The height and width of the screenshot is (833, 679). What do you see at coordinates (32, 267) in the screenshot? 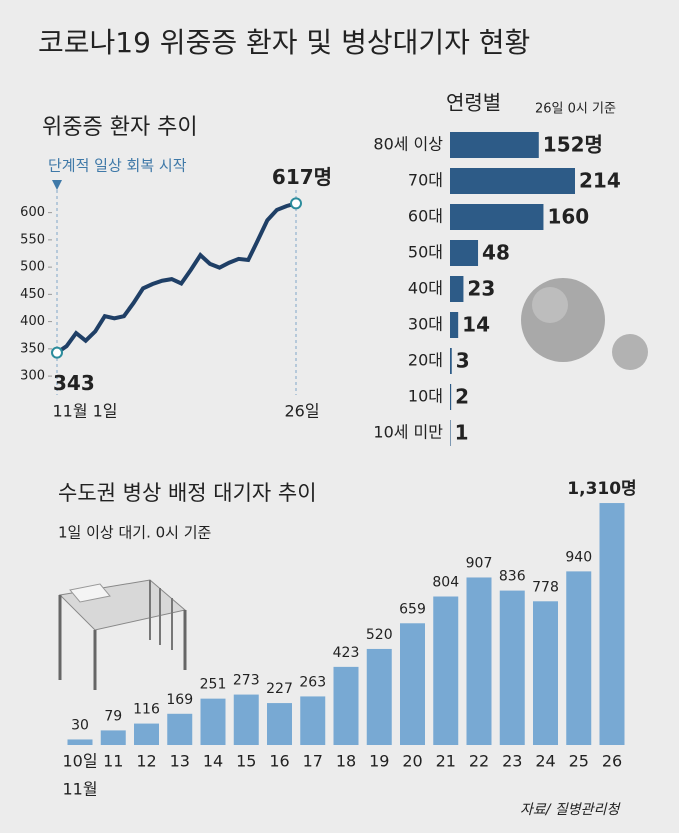
I see `y-tick-label: 500` at bounding box center [32, 267].